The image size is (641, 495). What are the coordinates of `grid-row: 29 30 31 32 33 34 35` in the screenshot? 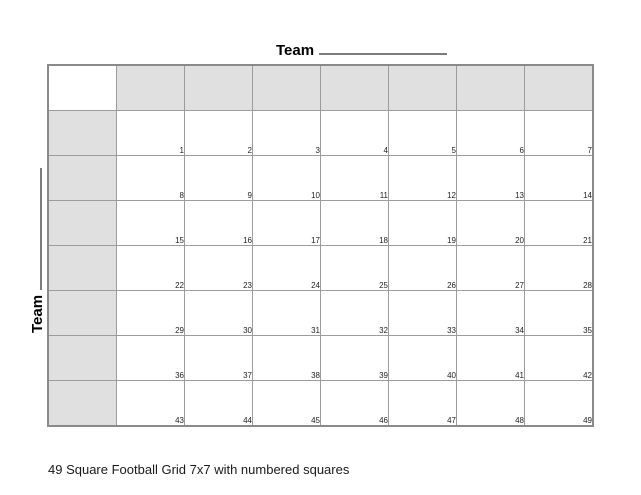 It's located at (320, 313).